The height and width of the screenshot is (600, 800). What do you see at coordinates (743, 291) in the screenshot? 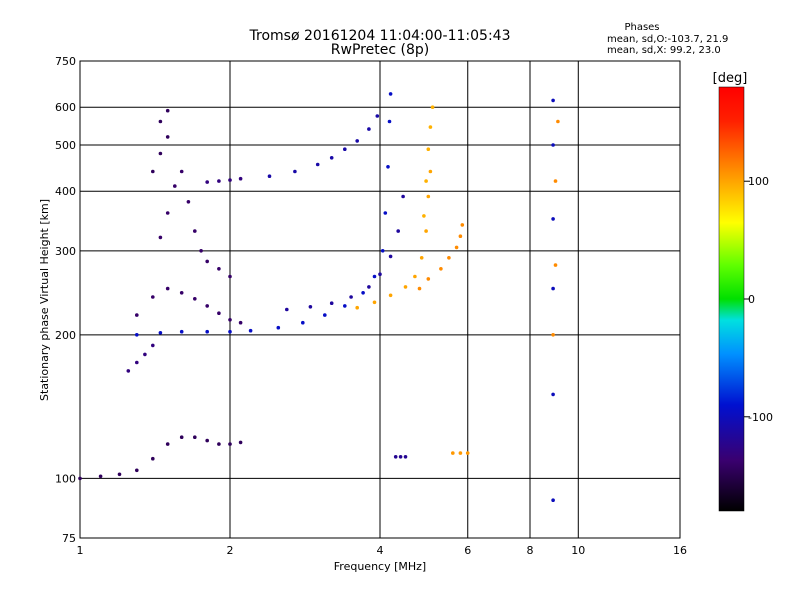
I see `colorbar: [deg] 100 0 -100` at bounding box center [743, 291].